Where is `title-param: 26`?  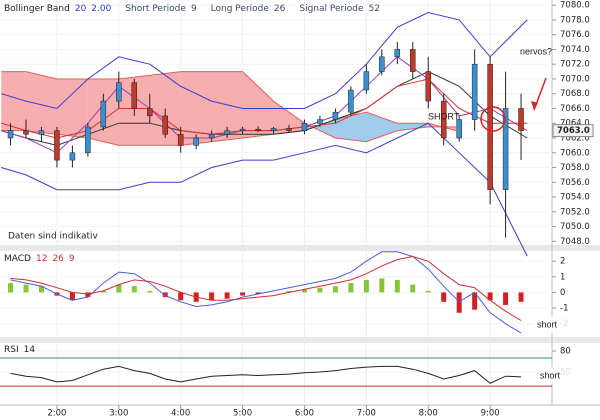
title-param: 26 is located at coordinates (58, 259).